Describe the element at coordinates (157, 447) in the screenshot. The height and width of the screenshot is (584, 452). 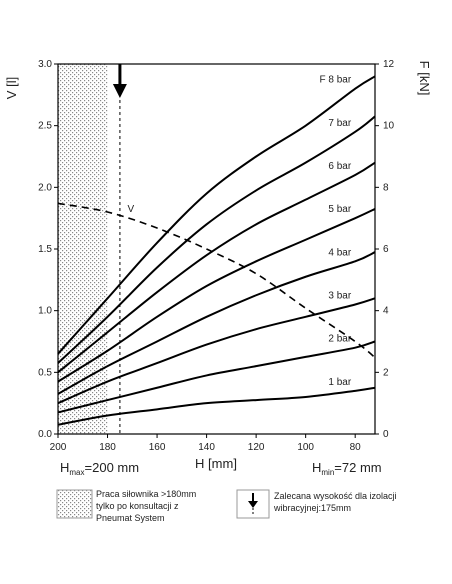
I see `x-tick-label: 160` at that location.